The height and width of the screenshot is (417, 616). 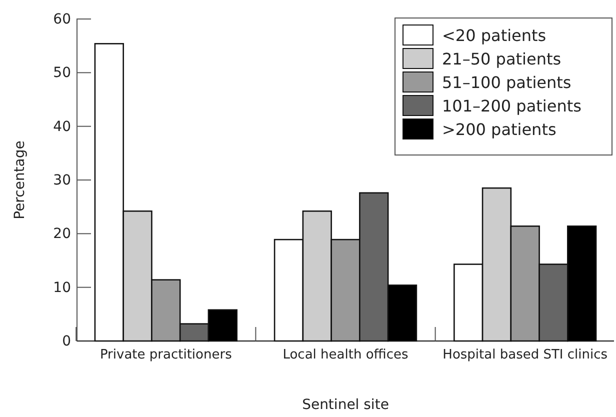 I want to click on x-tick-label: Local health offices, so click(x=345, y=354).